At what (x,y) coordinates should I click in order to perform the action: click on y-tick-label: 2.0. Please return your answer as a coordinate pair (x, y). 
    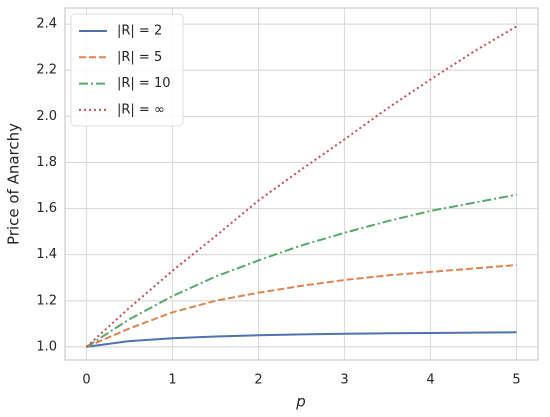
    Looking at the image, I should click on (46, 116).